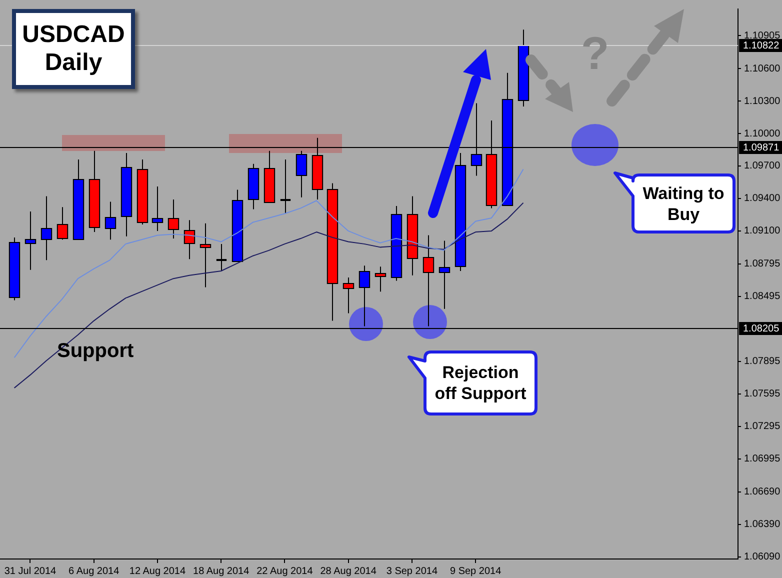 This screenshot has height=578, width=782. What do you see at coordinates (762, 426) in the screenshot?
I see `y-tick-label: 1.07295` at bounding box center [762, 426].